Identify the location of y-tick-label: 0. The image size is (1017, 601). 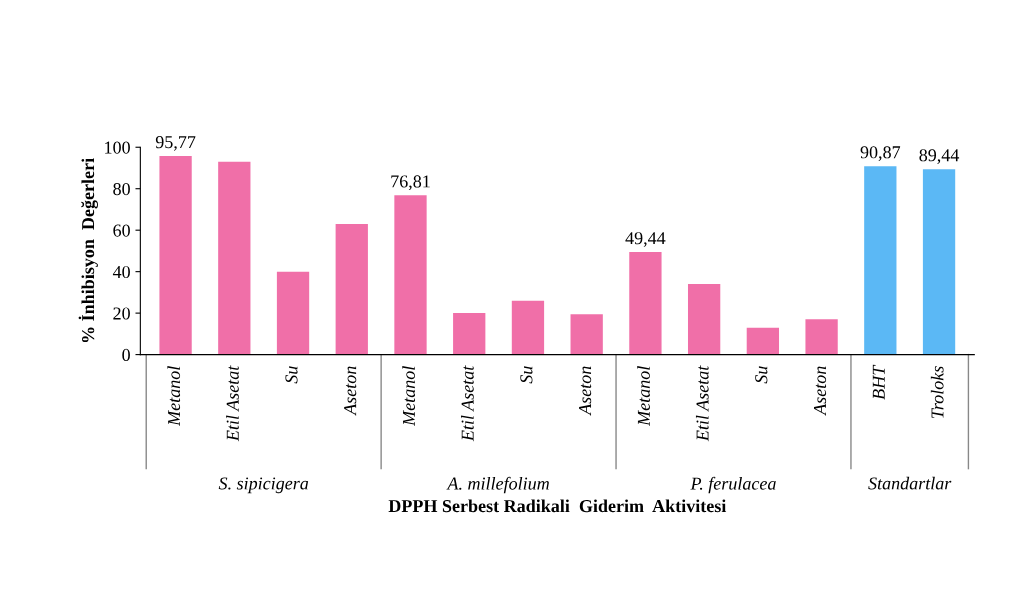
(126, 355).